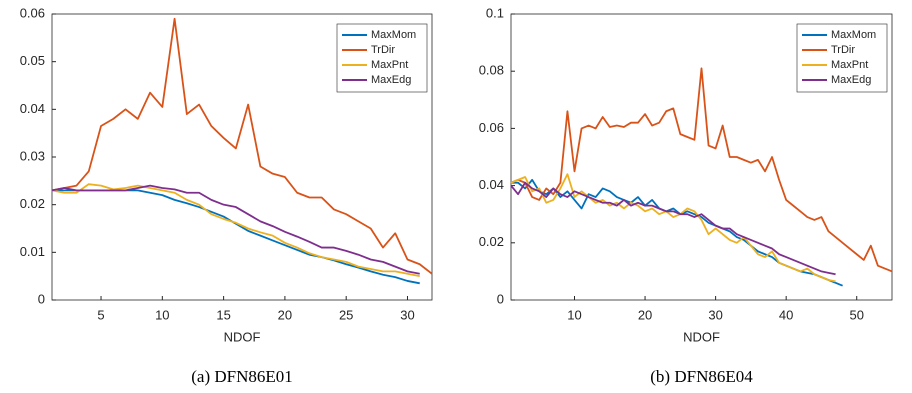  Describe the element at coordinates (32, 155) in the screenshot. I see `y-tick-label: 0.03` at that location.